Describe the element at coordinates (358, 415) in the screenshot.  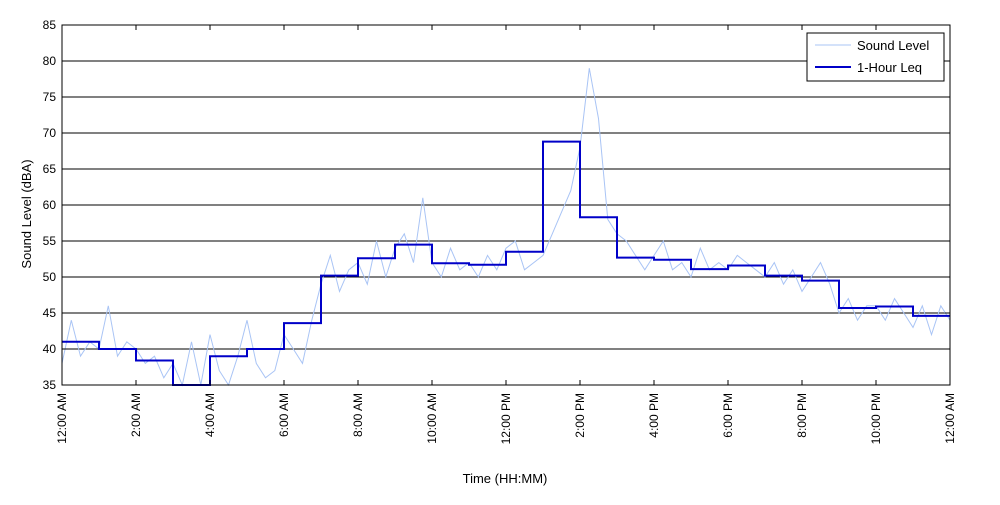
I see `x-tick-label: 8:00 AM` at that location.